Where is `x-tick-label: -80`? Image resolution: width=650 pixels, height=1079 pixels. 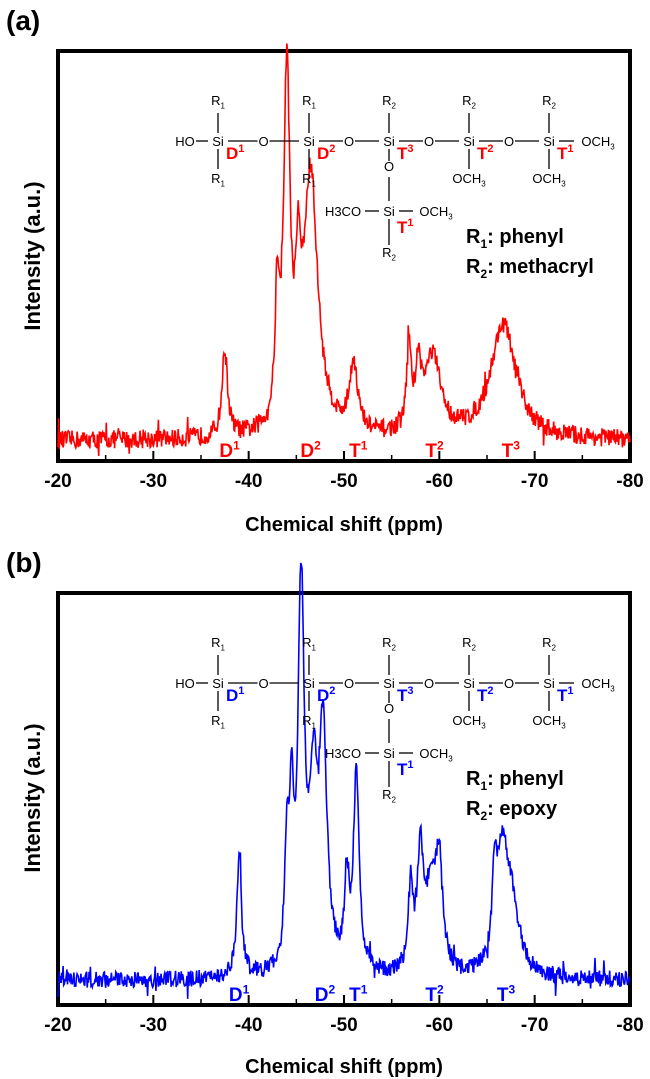
x-tick-label: -80 is located at coordinates (629, 481).